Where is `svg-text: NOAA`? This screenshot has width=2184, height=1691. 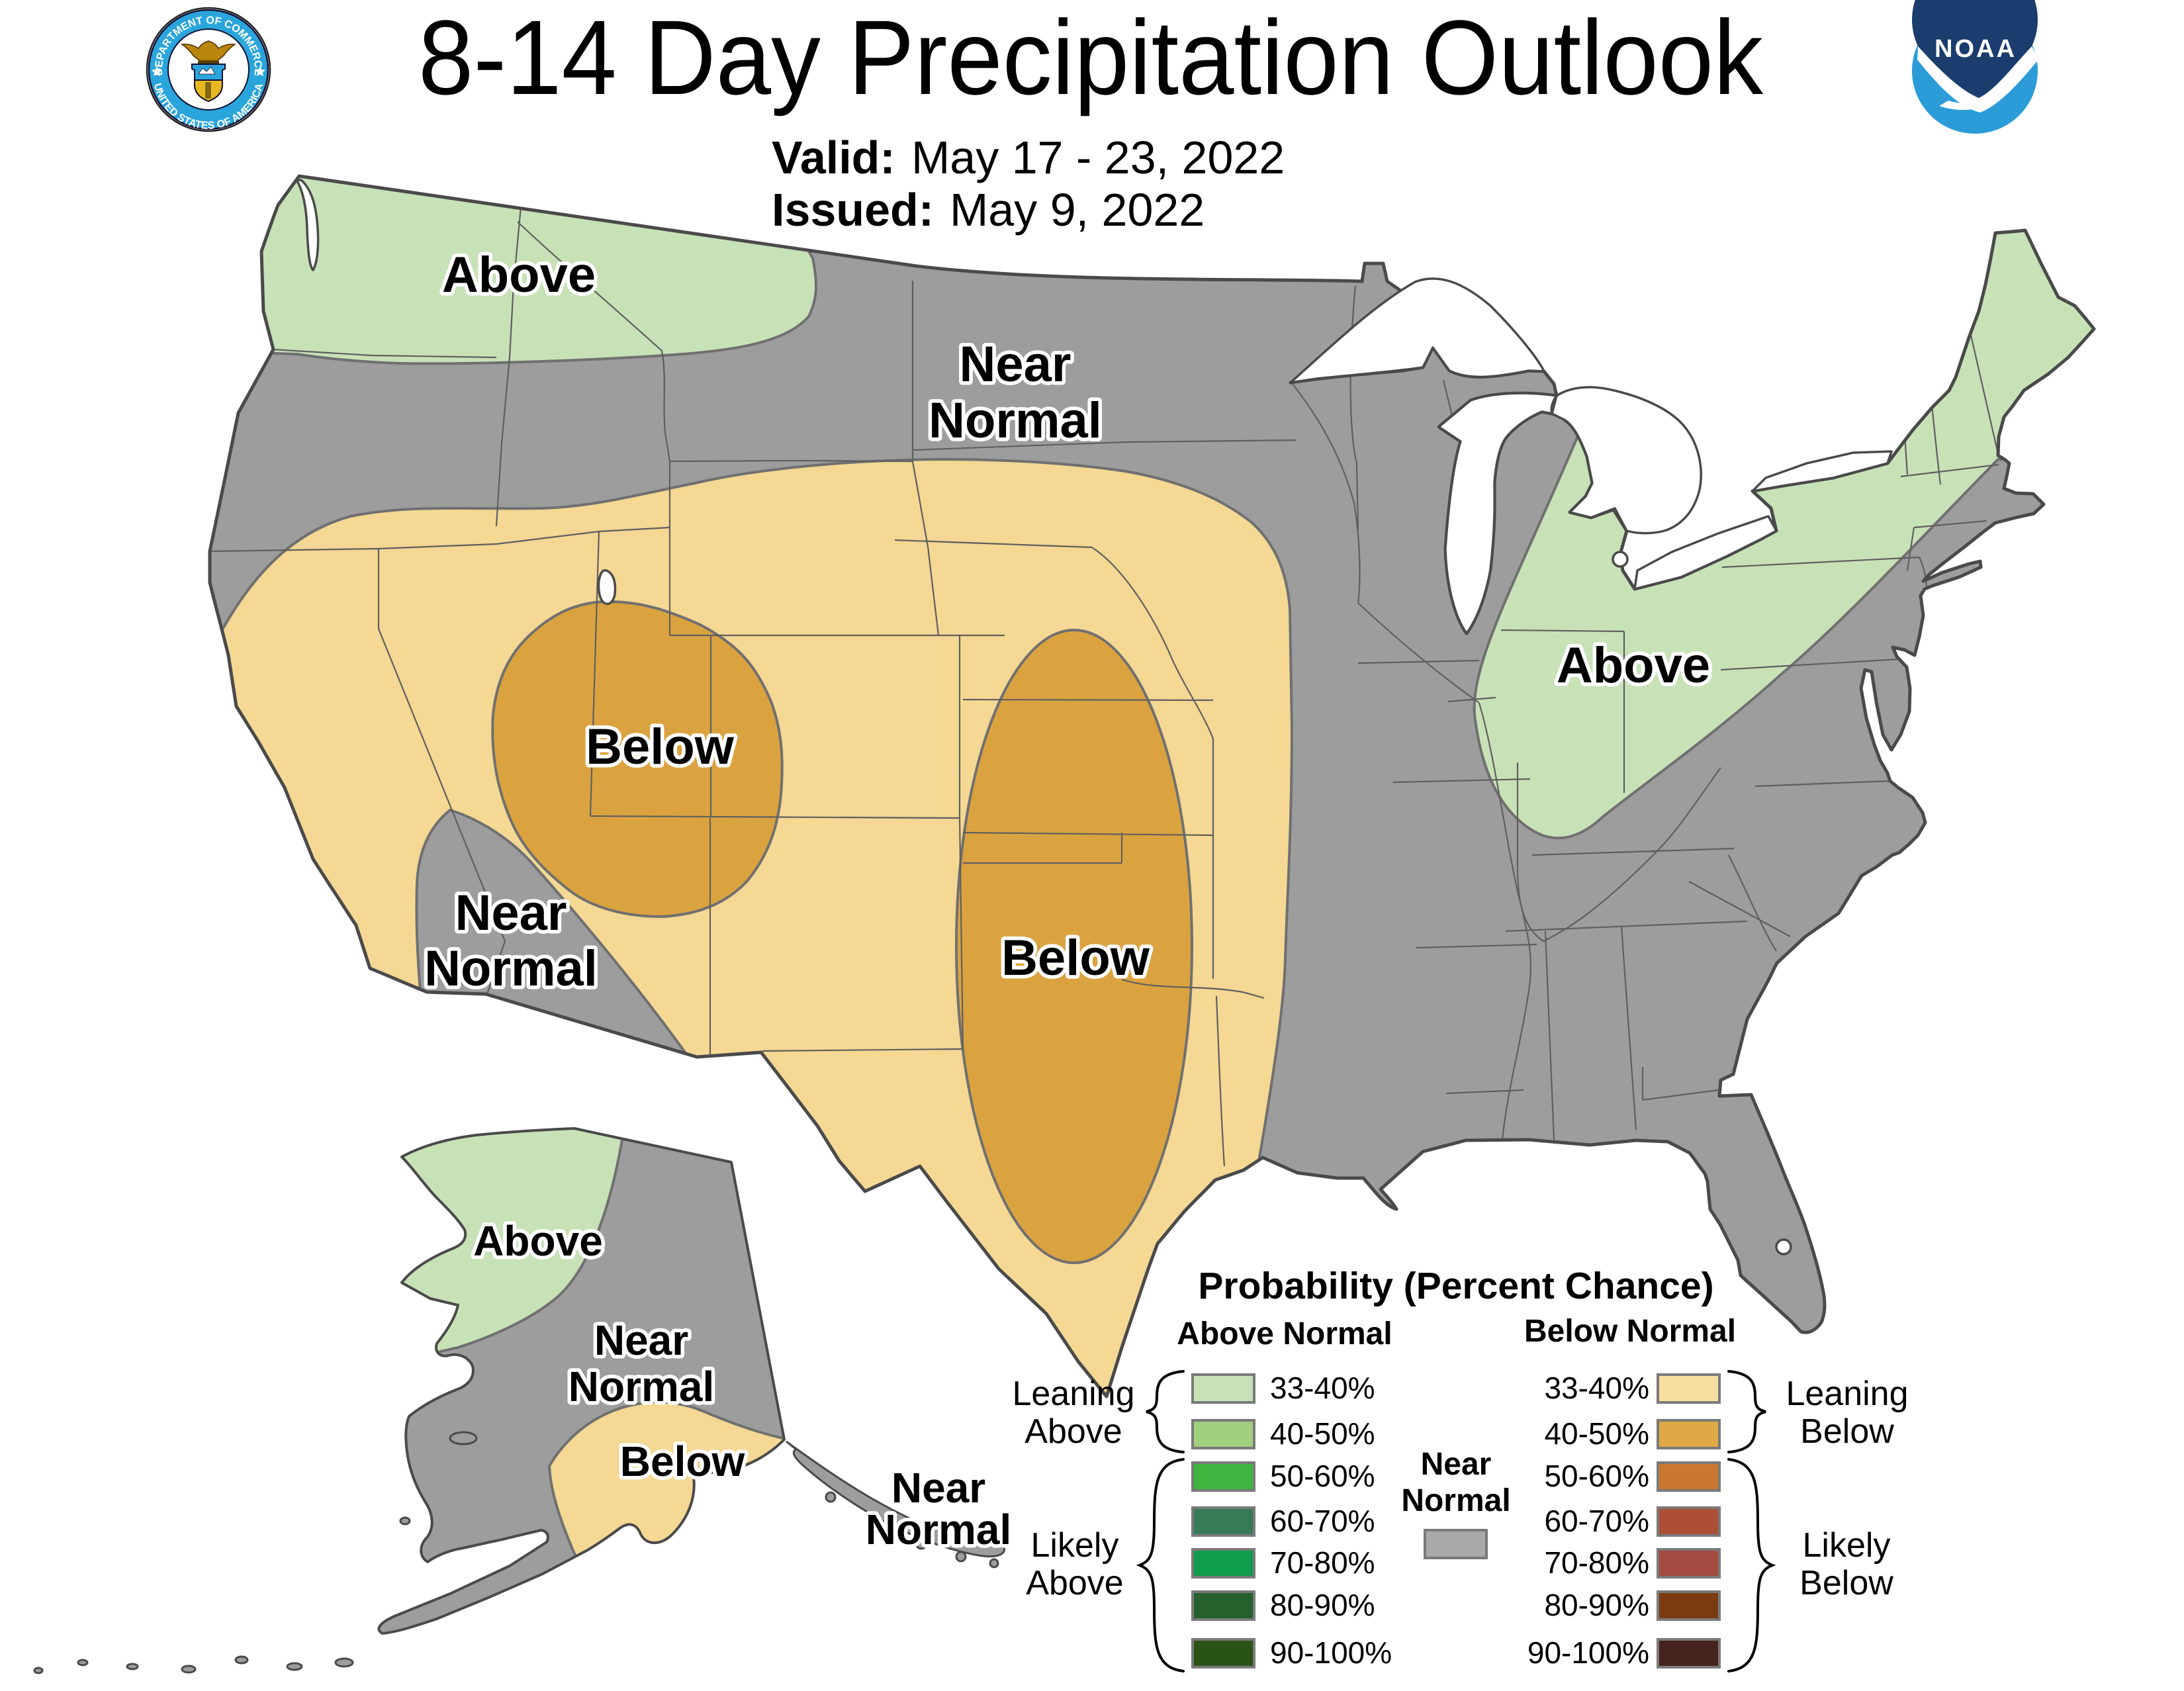 svg-text: NOAA is located at coordinates (1976, 49).